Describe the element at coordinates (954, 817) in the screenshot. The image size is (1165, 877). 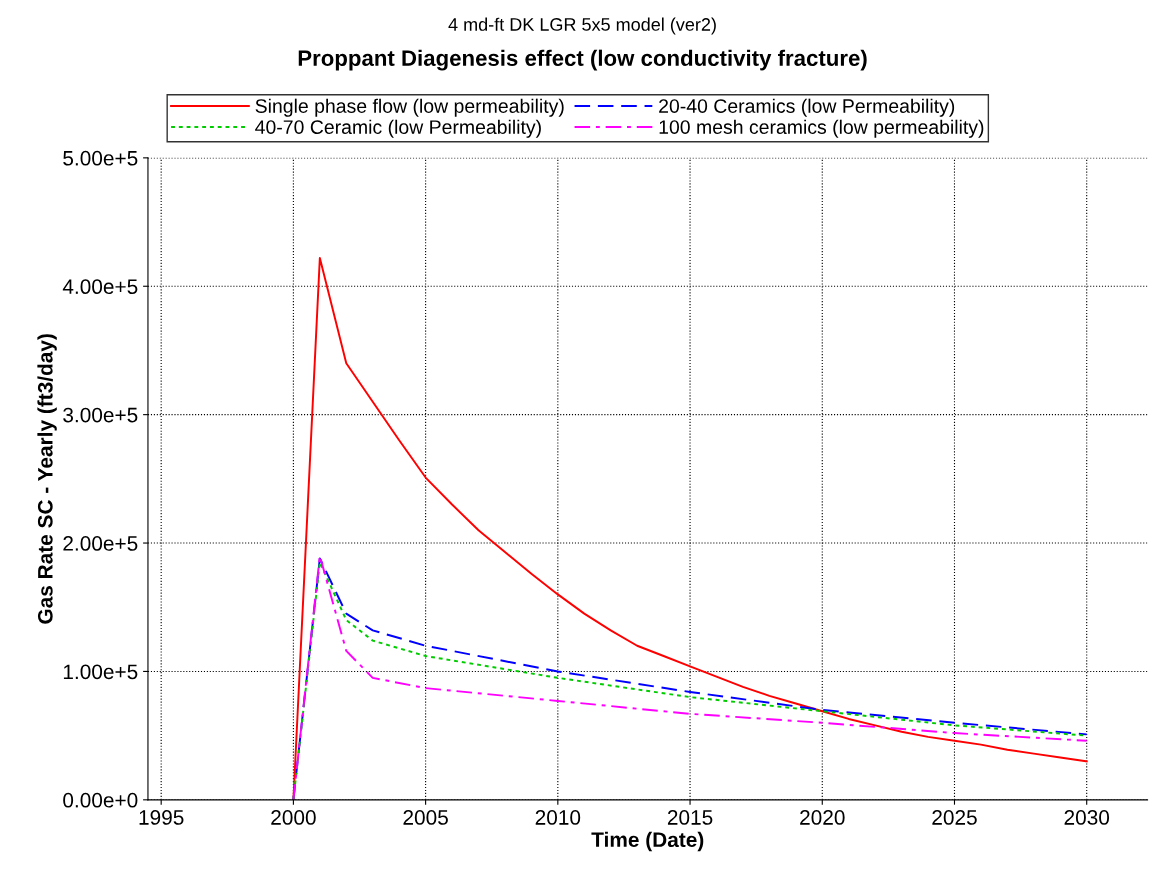
I see `x-tick-label: 2025` at that location.